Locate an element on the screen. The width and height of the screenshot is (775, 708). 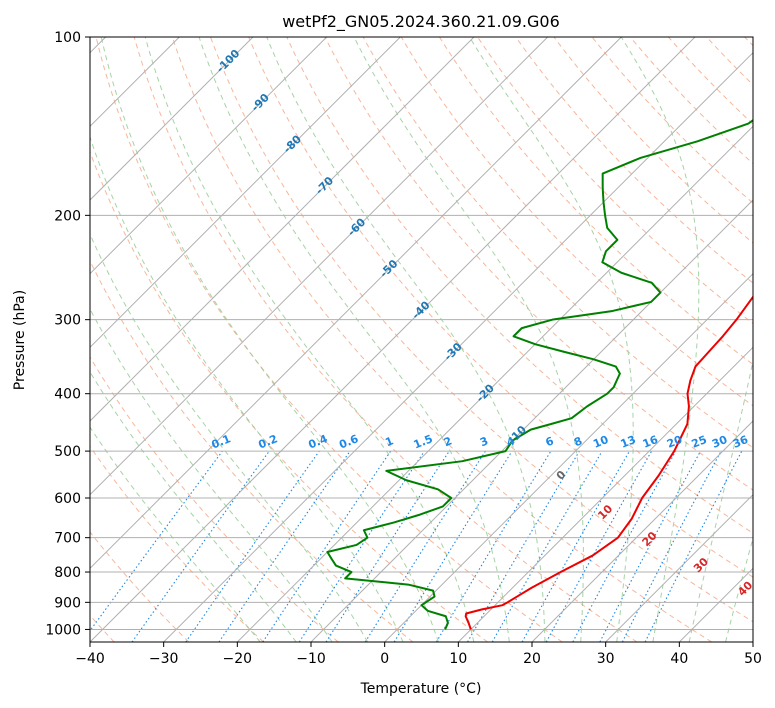
x-tick-label-8: 40 is located at coordinates (679, 659).